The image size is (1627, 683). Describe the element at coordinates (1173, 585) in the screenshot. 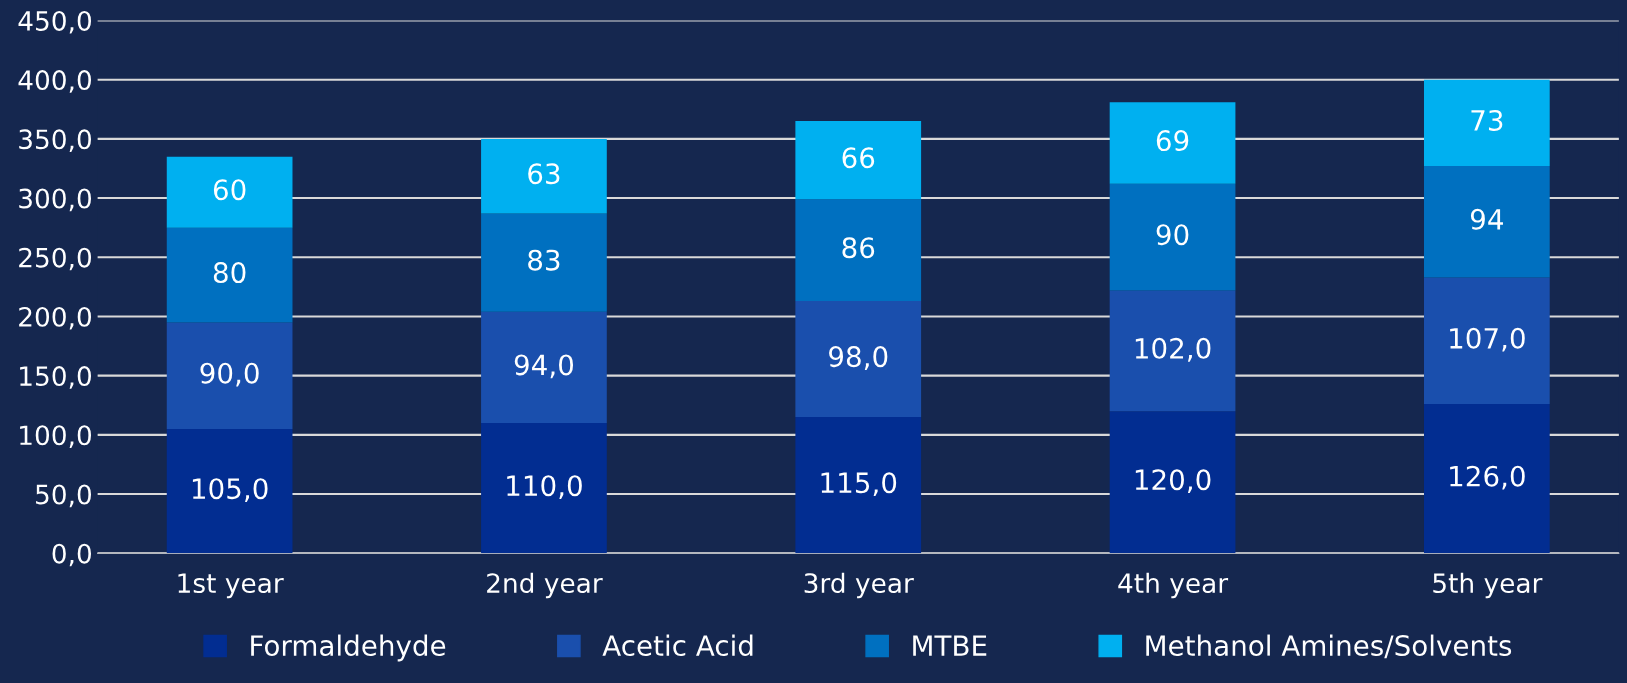

I see `x-tick-label: 4th year` at that location.